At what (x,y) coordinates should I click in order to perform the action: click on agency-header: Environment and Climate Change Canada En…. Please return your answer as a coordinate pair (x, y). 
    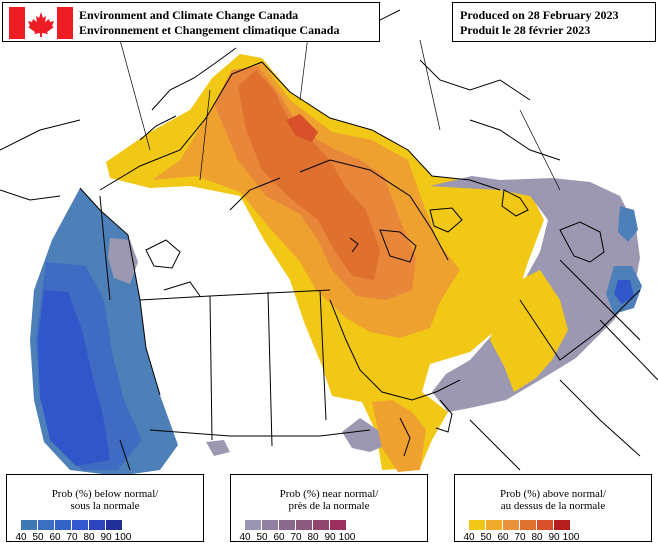
    Looking at the image, I should click on (191, 22).